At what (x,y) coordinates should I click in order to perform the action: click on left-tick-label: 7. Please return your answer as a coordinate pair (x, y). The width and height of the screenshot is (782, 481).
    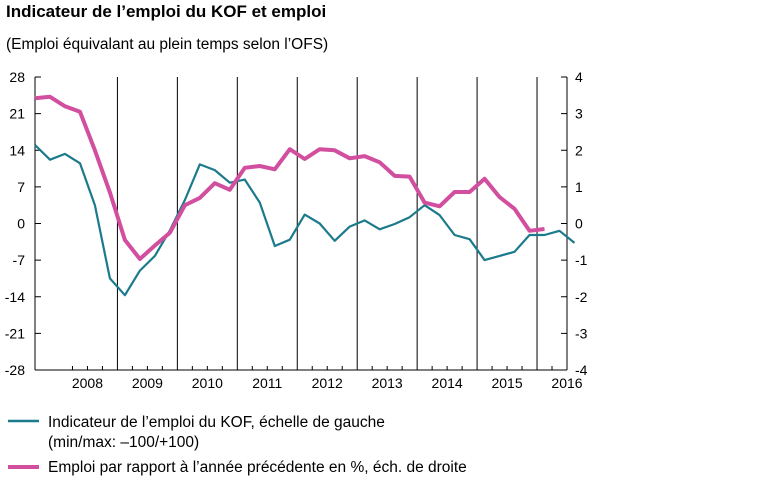
    Looking at the image, I should click on (21, 187).